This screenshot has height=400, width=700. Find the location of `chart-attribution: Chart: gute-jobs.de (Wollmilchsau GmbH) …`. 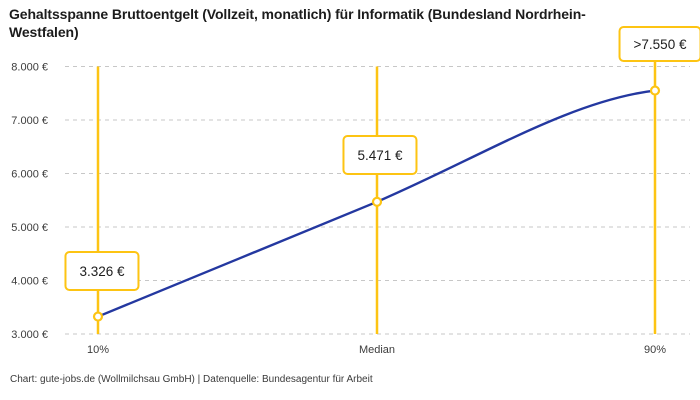

chart-attribution: Chart: gute-jobs.de (Wollmilchsau GmbH) … is located at coordinates (191, 379).